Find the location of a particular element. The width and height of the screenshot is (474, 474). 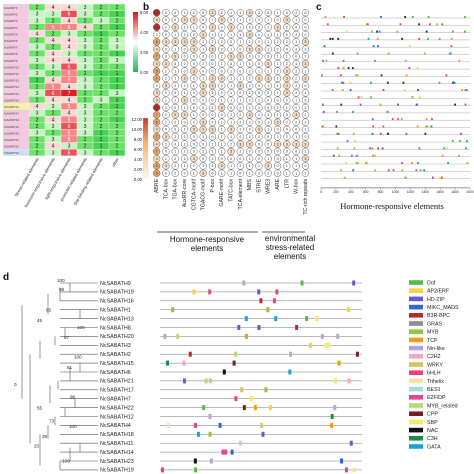

legend-label: E2F/DP is located at coordinates (436, 398).